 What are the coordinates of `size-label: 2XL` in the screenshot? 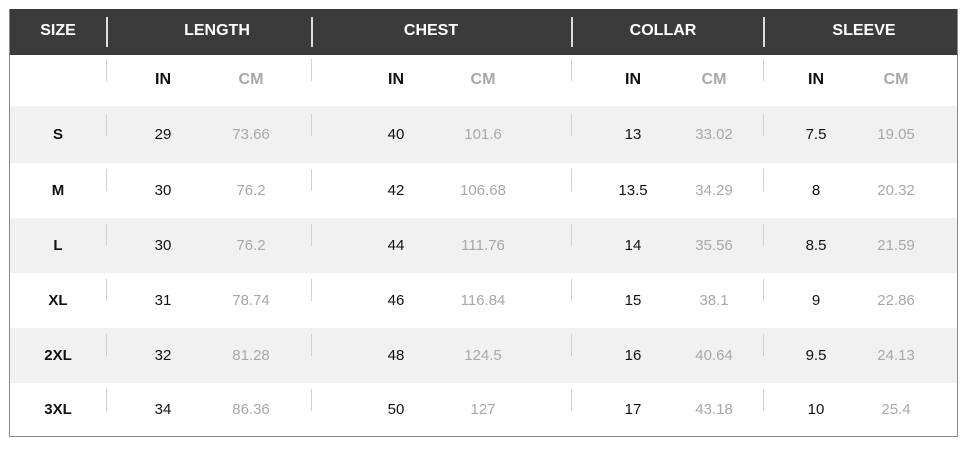 It's located at (58, 355).